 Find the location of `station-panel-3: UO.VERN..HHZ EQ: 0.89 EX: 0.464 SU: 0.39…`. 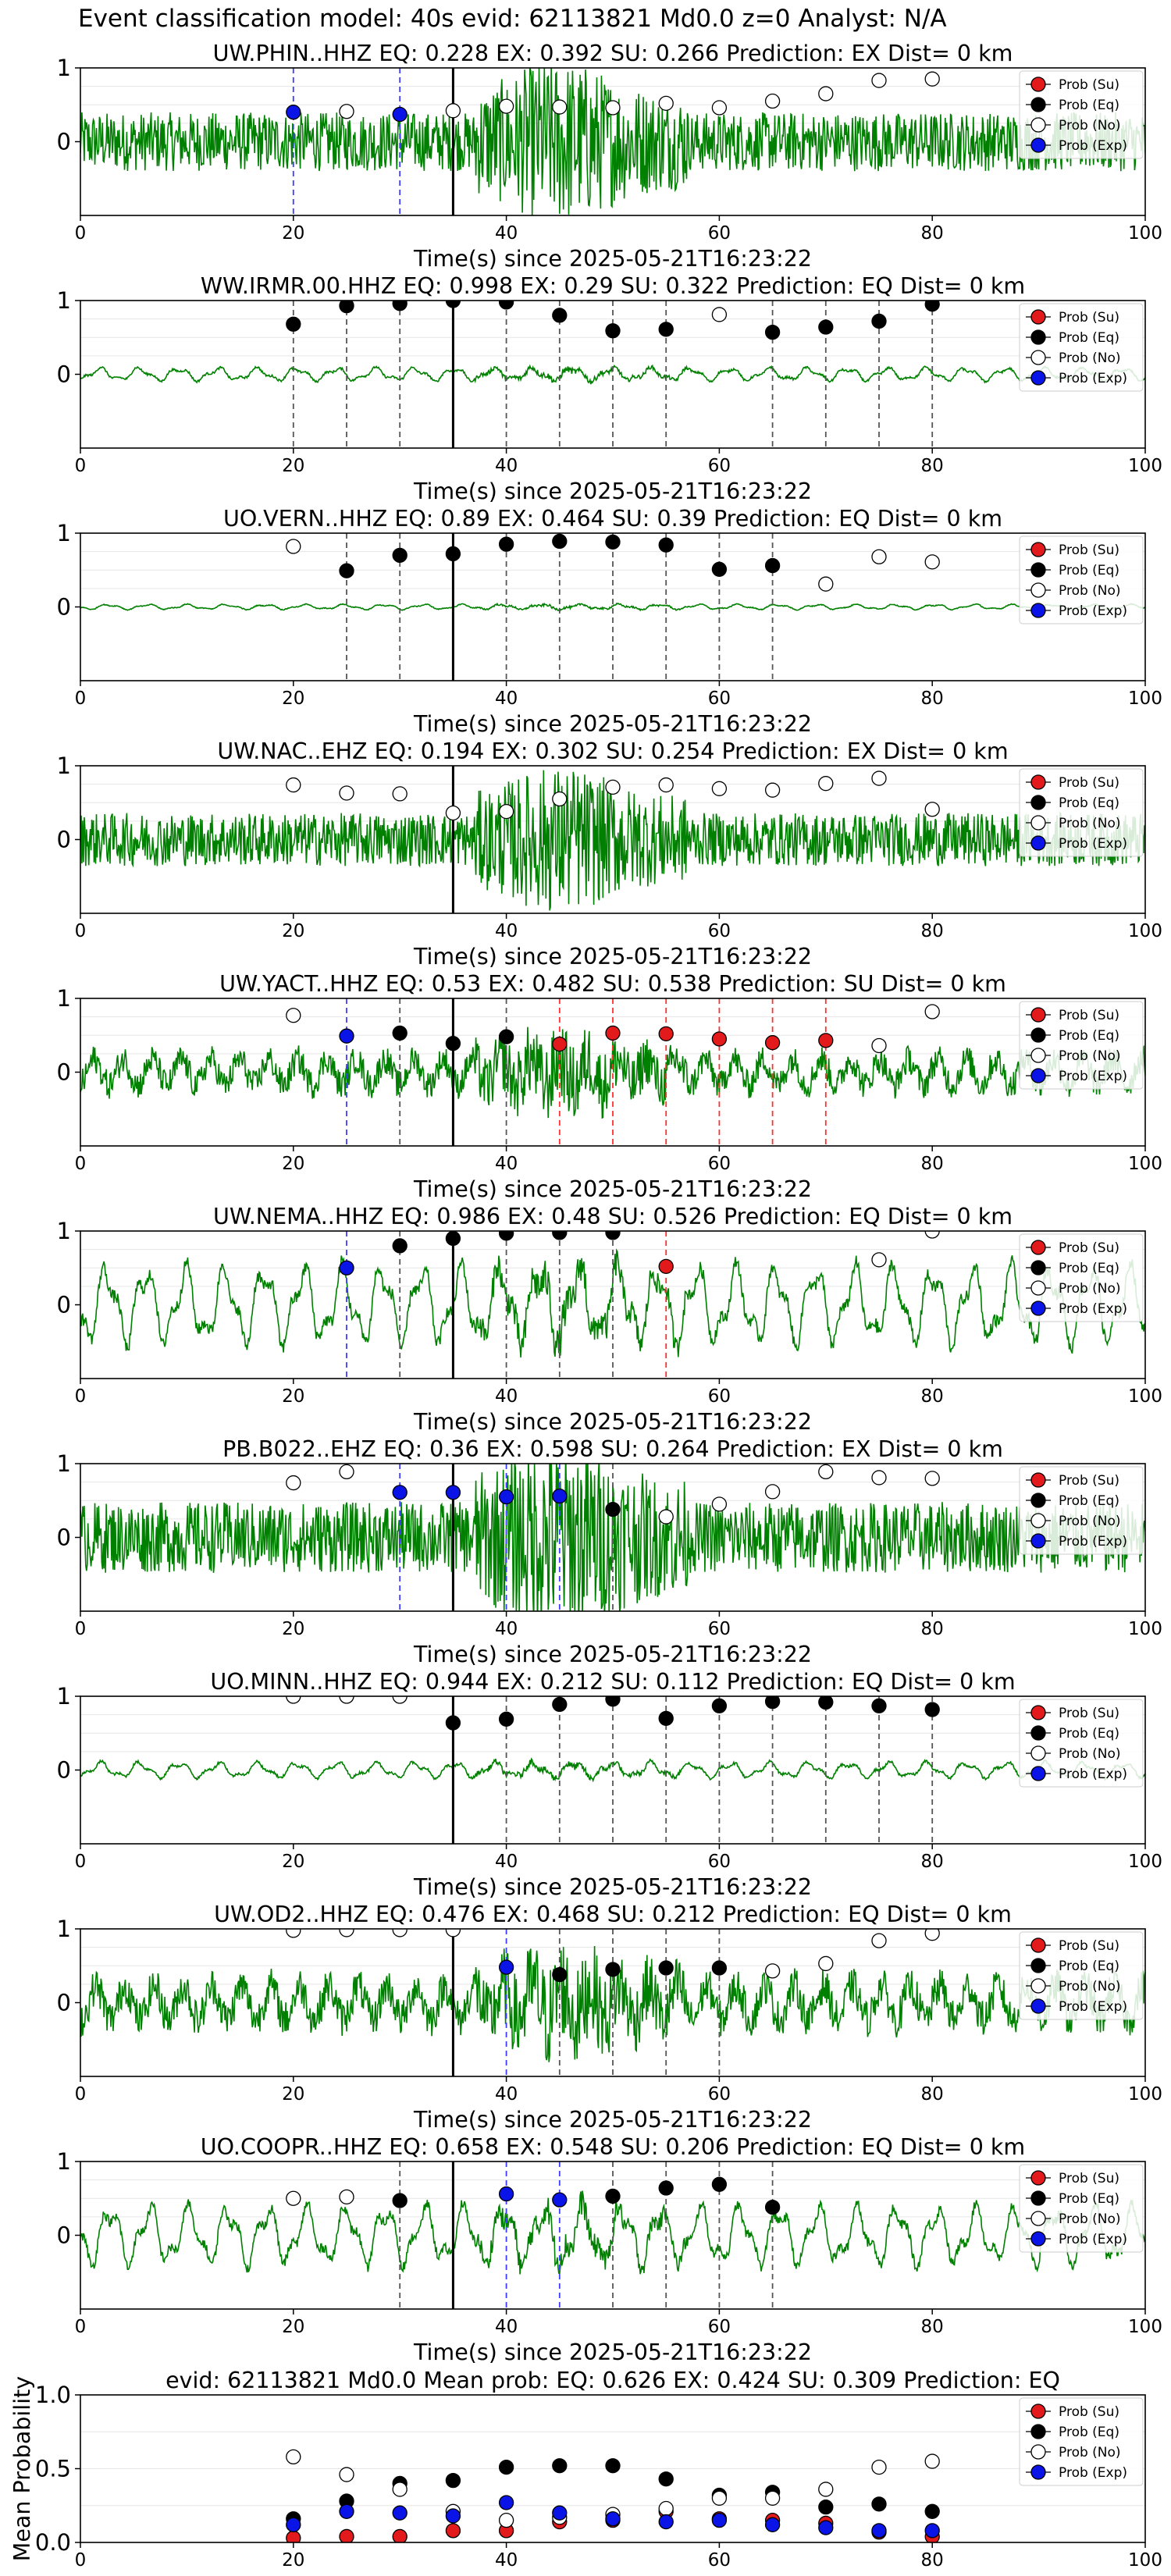

station-panel-3: UO.VERN..HHZ EQ: 0.89 EX: 0.464 SU: 0.39… is located at coordinates (609, 621).